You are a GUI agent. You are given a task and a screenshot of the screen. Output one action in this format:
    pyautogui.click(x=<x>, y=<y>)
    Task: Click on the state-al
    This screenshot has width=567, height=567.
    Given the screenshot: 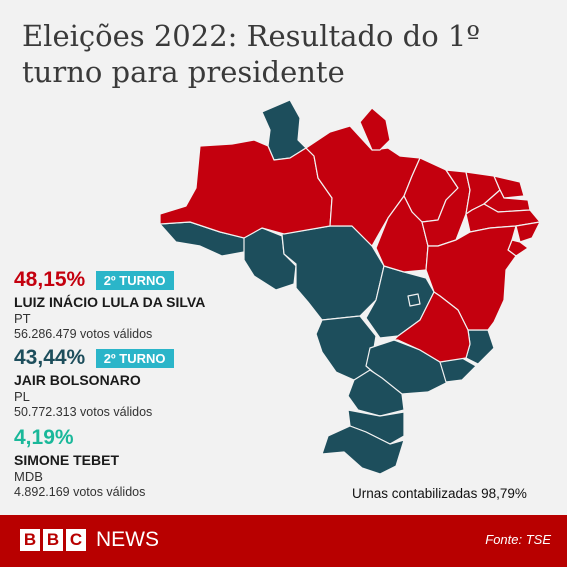 What is the action you would take?
    pyautogui.click(x=528, y=232)
    